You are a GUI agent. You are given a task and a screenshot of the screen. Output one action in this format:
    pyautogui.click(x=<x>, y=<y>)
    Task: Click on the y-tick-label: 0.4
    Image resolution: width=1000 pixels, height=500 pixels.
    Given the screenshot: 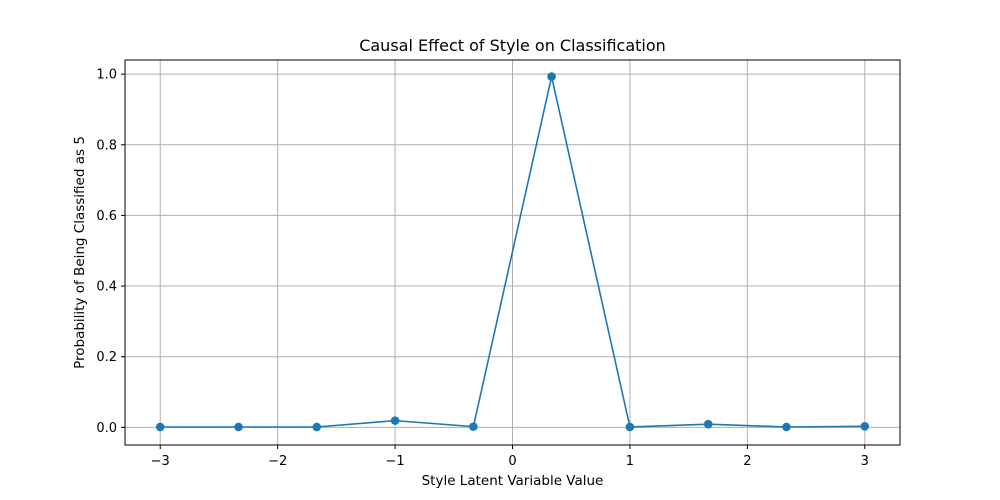 What is the action you would take?
    pyautogui.click(x=106, y=287)
    